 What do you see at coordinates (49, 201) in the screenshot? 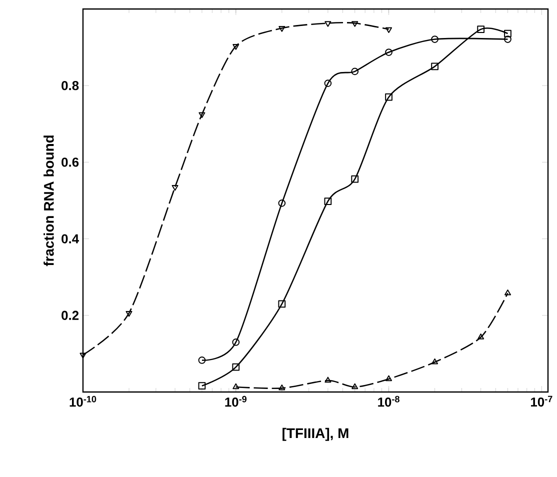
I see `y-axis-title: fraction RNA bound` at bounding box center [49, 201].